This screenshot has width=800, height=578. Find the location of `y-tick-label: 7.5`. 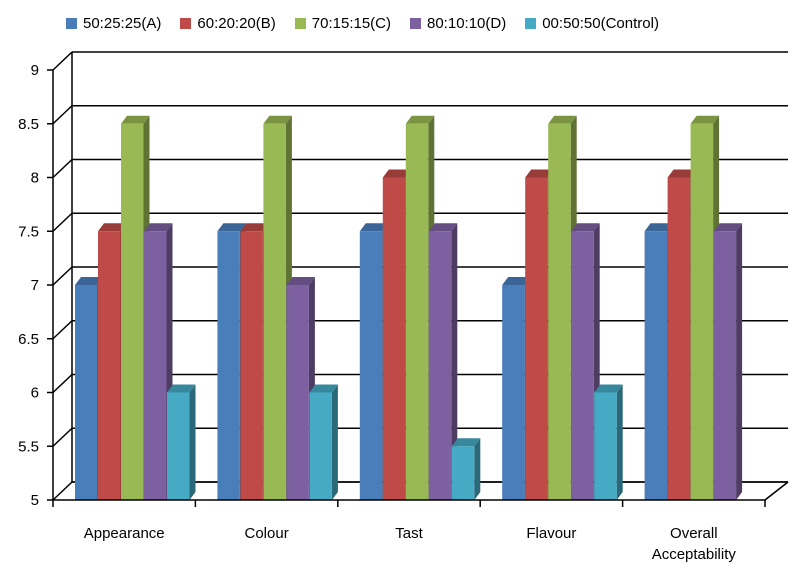

y-tick-label: 7.5 is located at coordinates (28, 231).